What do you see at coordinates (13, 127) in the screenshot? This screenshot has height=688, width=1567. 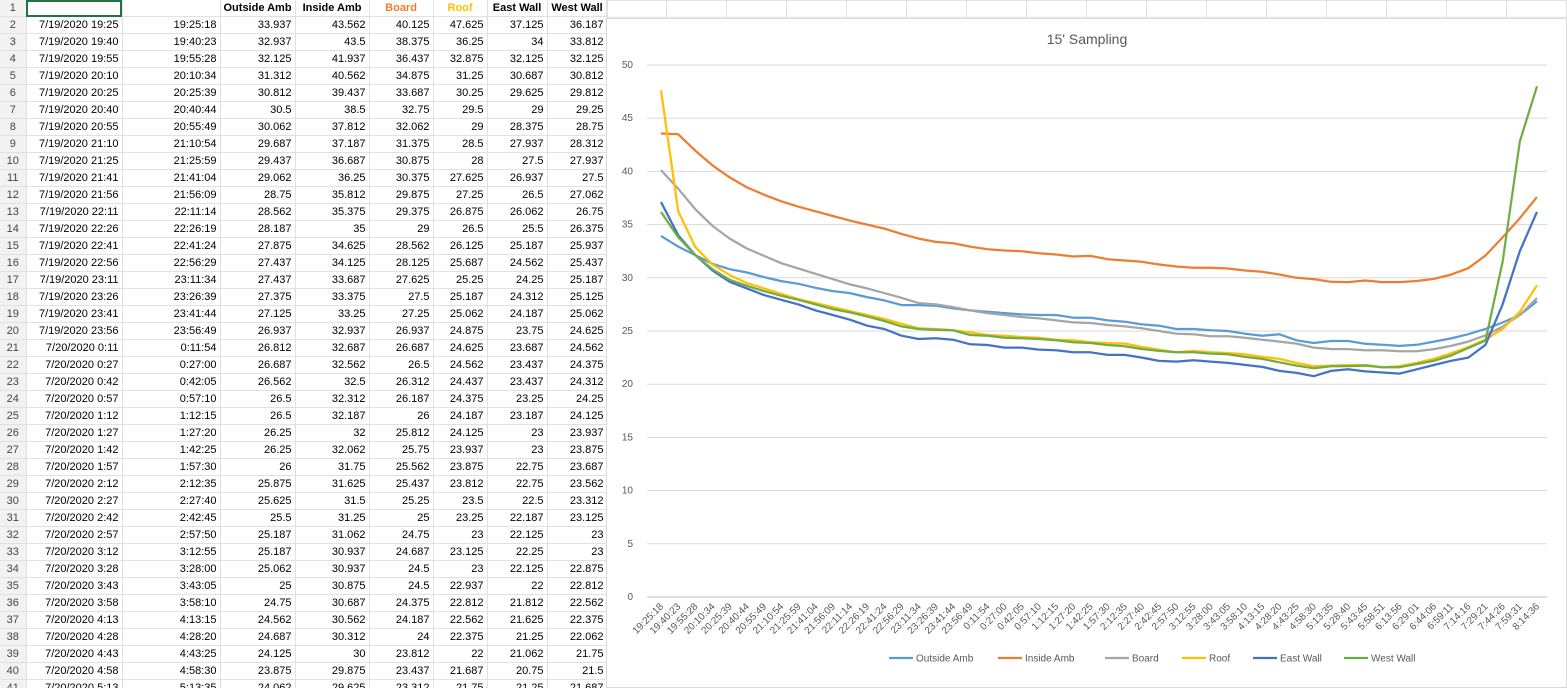 I see `row-number: 8` at bounding box center [13, 127].